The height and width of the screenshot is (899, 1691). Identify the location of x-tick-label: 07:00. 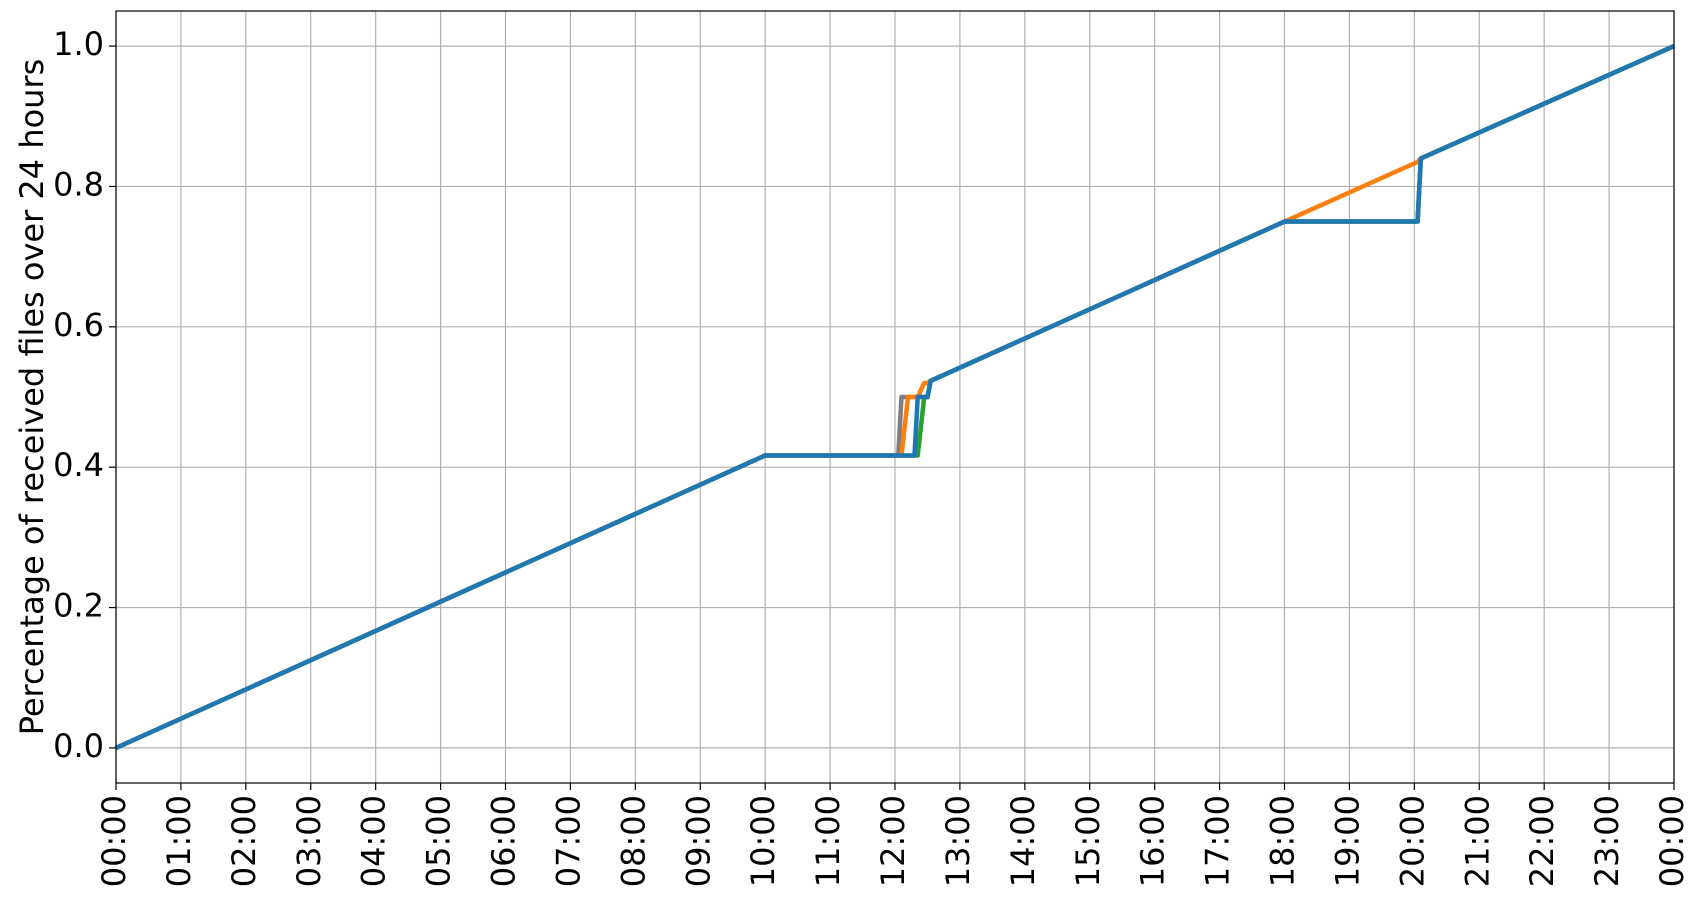
(568, 841).